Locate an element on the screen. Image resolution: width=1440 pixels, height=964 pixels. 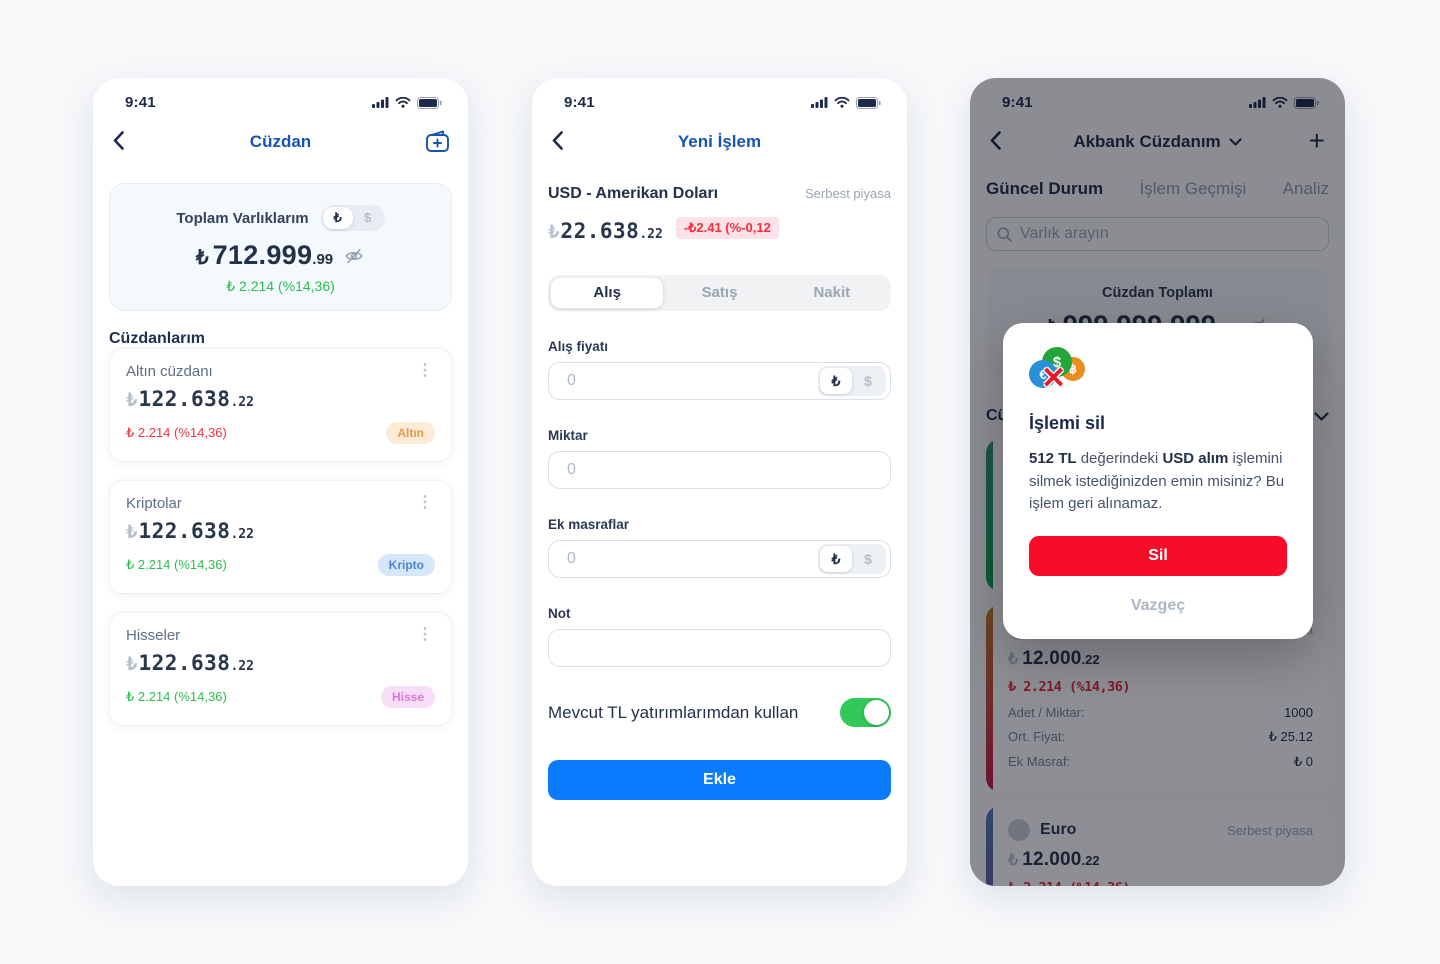
modal-title: İşlemi sil is located at coordinates (1067, 423).